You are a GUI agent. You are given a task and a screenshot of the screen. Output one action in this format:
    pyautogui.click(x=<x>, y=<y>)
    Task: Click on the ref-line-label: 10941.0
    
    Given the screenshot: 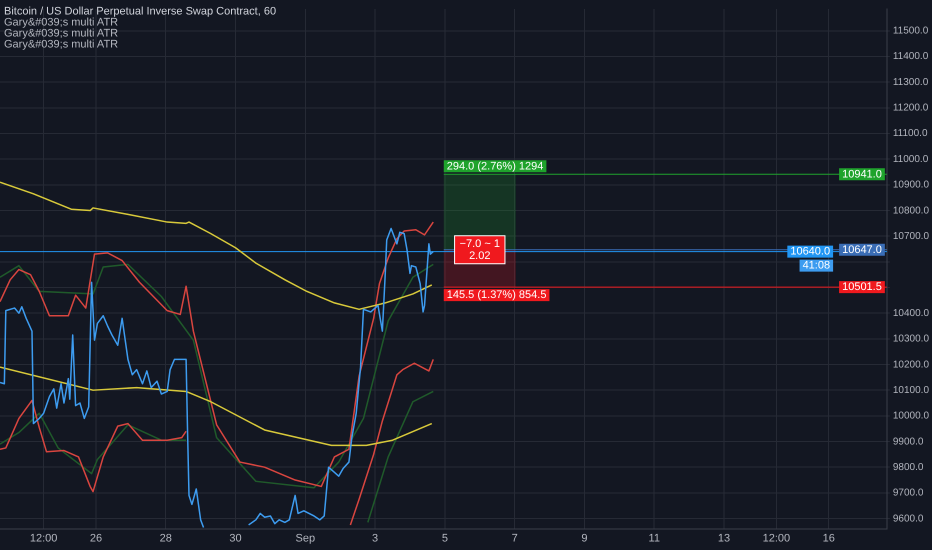 What is the action you would take?
    pyautogui.click(x=862, y=174)
    